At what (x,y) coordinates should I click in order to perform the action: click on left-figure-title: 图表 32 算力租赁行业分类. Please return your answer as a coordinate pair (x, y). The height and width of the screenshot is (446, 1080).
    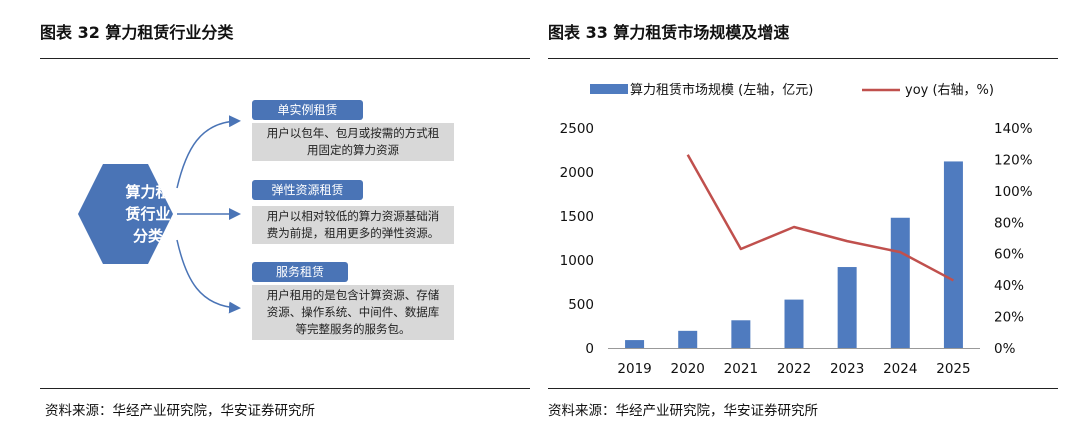
    Looking at the image, I should click on (137, 32).